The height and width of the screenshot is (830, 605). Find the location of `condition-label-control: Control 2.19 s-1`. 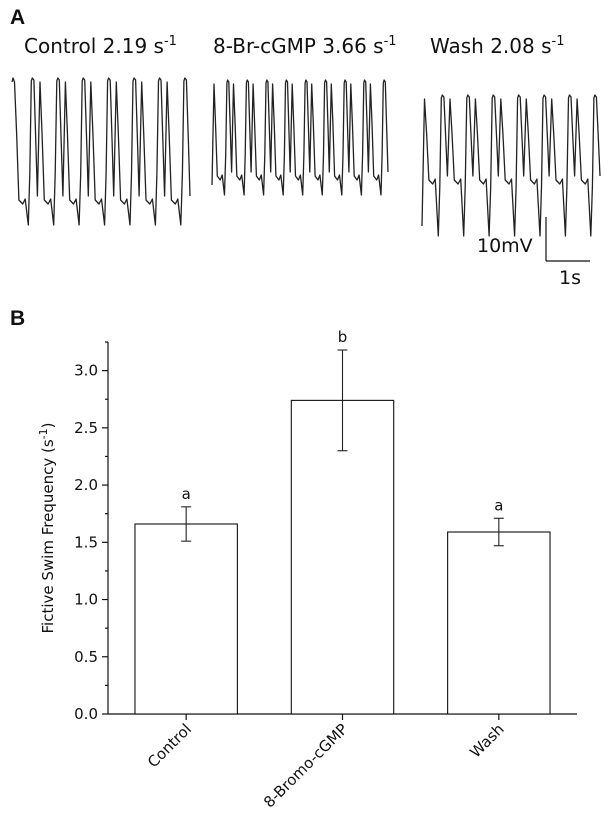

condition-label-control: Control 2.19 s-1 is located at coordinates (100, 46).